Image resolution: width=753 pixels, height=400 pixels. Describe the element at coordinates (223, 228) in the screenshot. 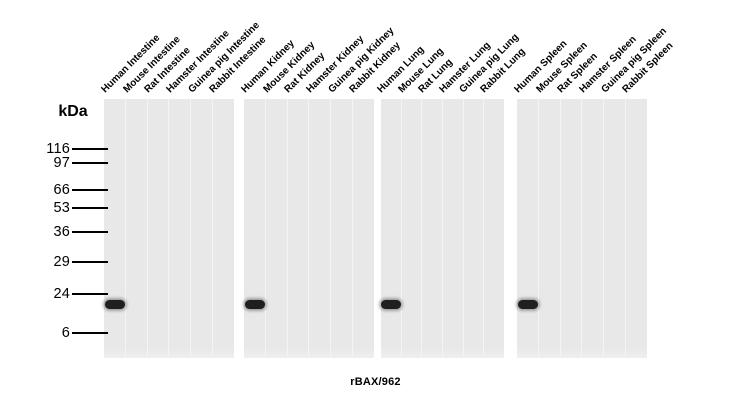

I see `lane-rabbit-intestine` at that location.